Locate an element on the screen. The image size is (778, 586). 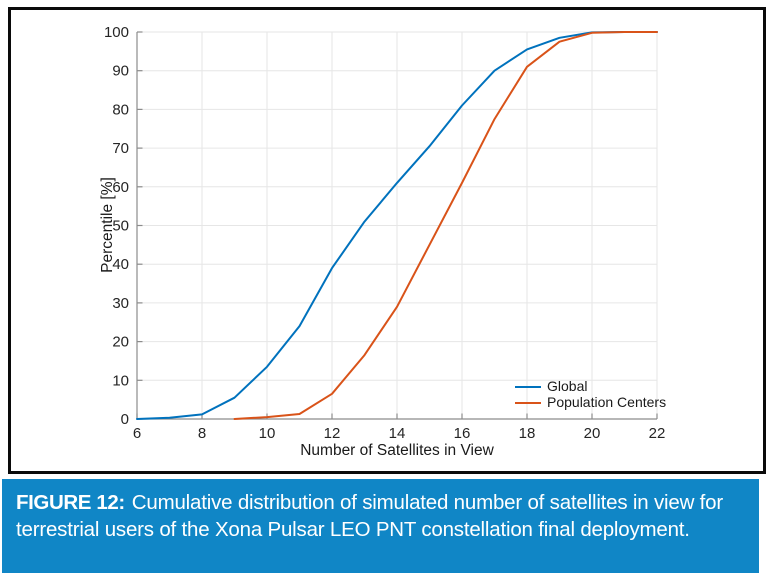
svg-text: 90 is located at coordinates (120, 71).